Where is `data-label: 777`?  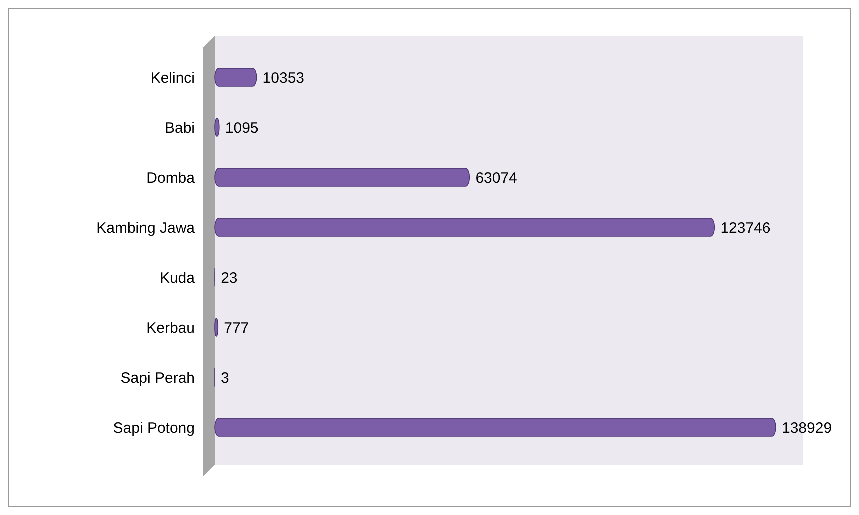 data-label: 777 is located at coordinates (237, 328).